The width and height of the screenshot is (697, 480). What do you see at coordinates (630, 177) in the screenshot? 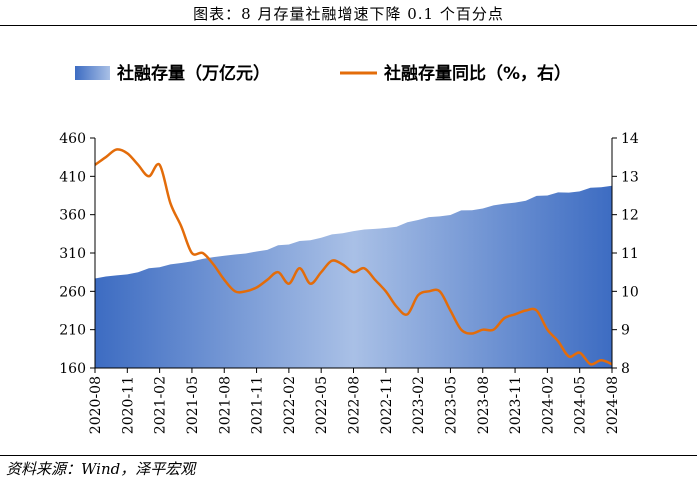
I see `right-tick-label: 13` at bounding box center [630, 177].